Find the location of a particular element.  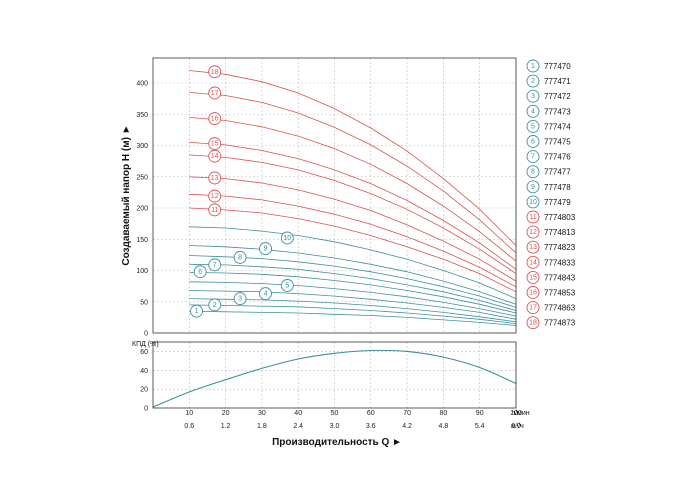

legend-badge-number: 2 is located at coordinates (533, 81).